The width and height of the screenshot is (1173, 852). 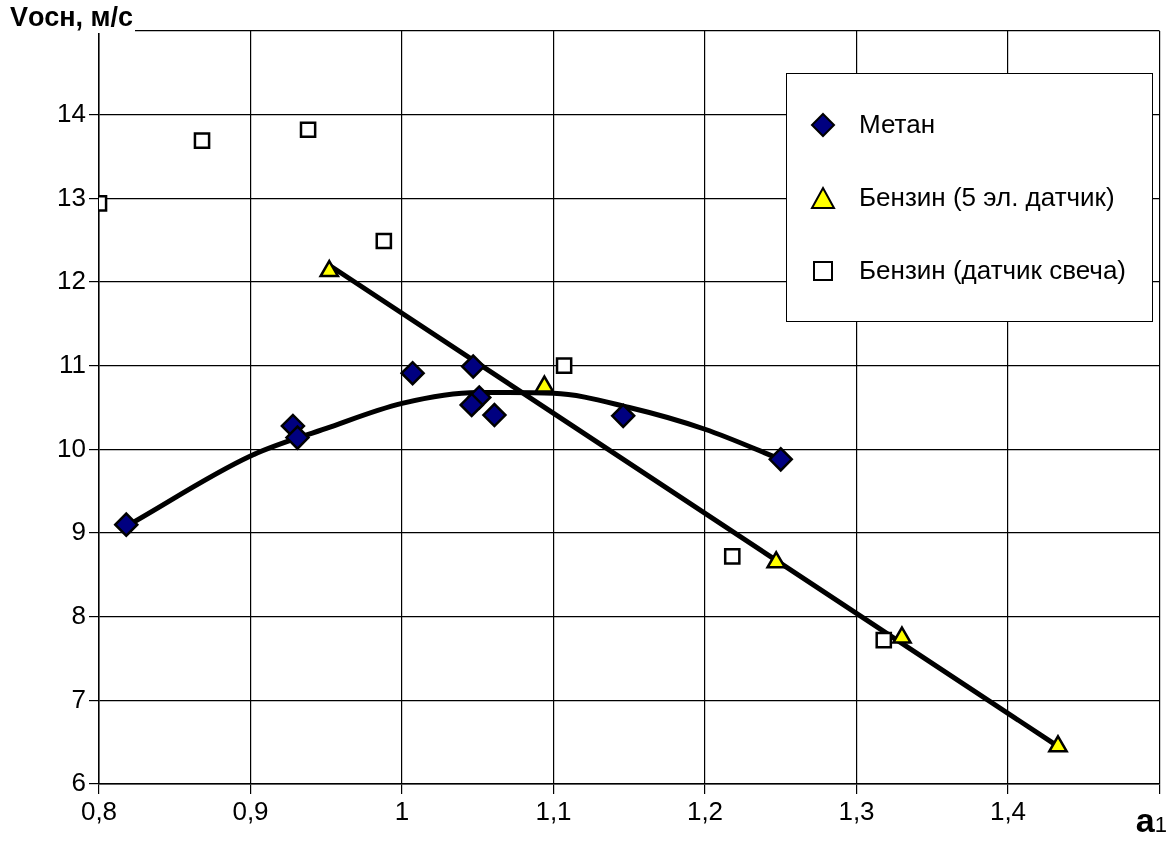 I want to click on x-tick-label: 1,1, so click(x=553, y=810).